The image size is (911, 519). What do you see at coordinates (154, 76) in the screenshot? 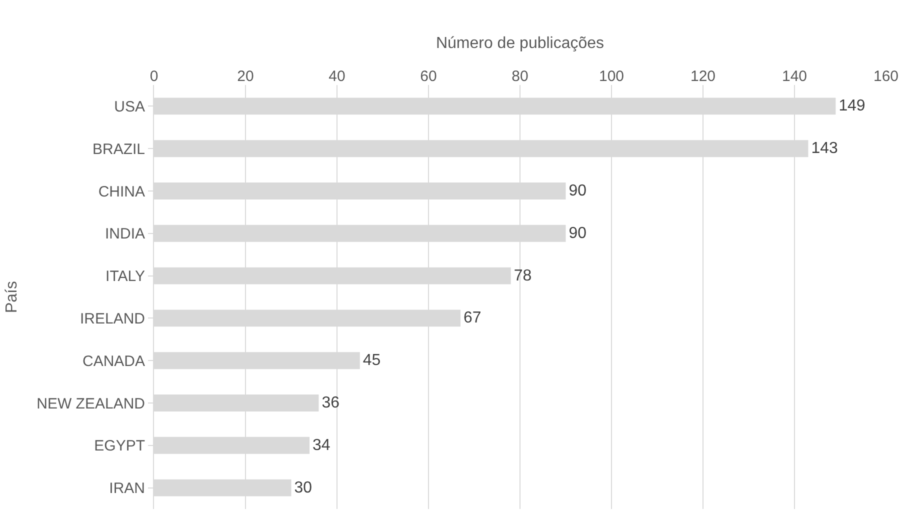
I see `x-tick-label: 0` at bounding box center [154, 76].